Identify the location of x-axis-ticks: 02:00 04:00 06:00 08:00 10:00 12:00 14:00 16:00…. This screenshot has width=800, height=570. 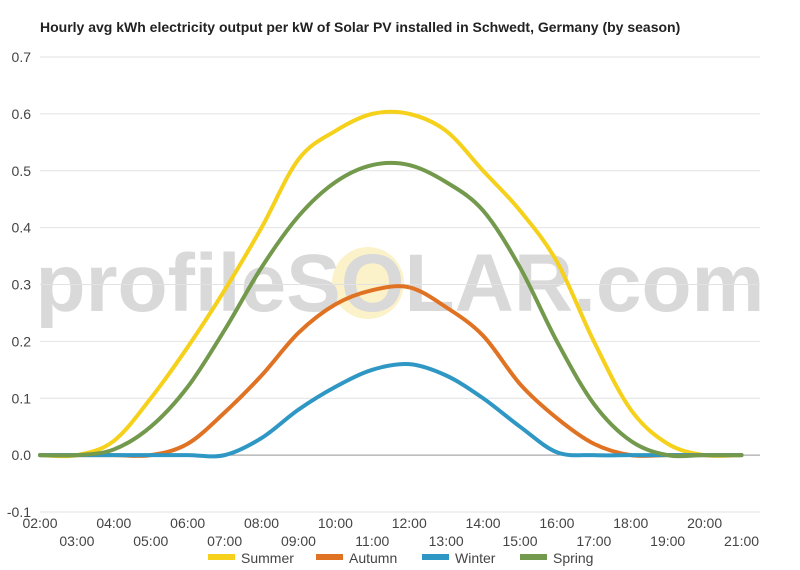
(390, 532).